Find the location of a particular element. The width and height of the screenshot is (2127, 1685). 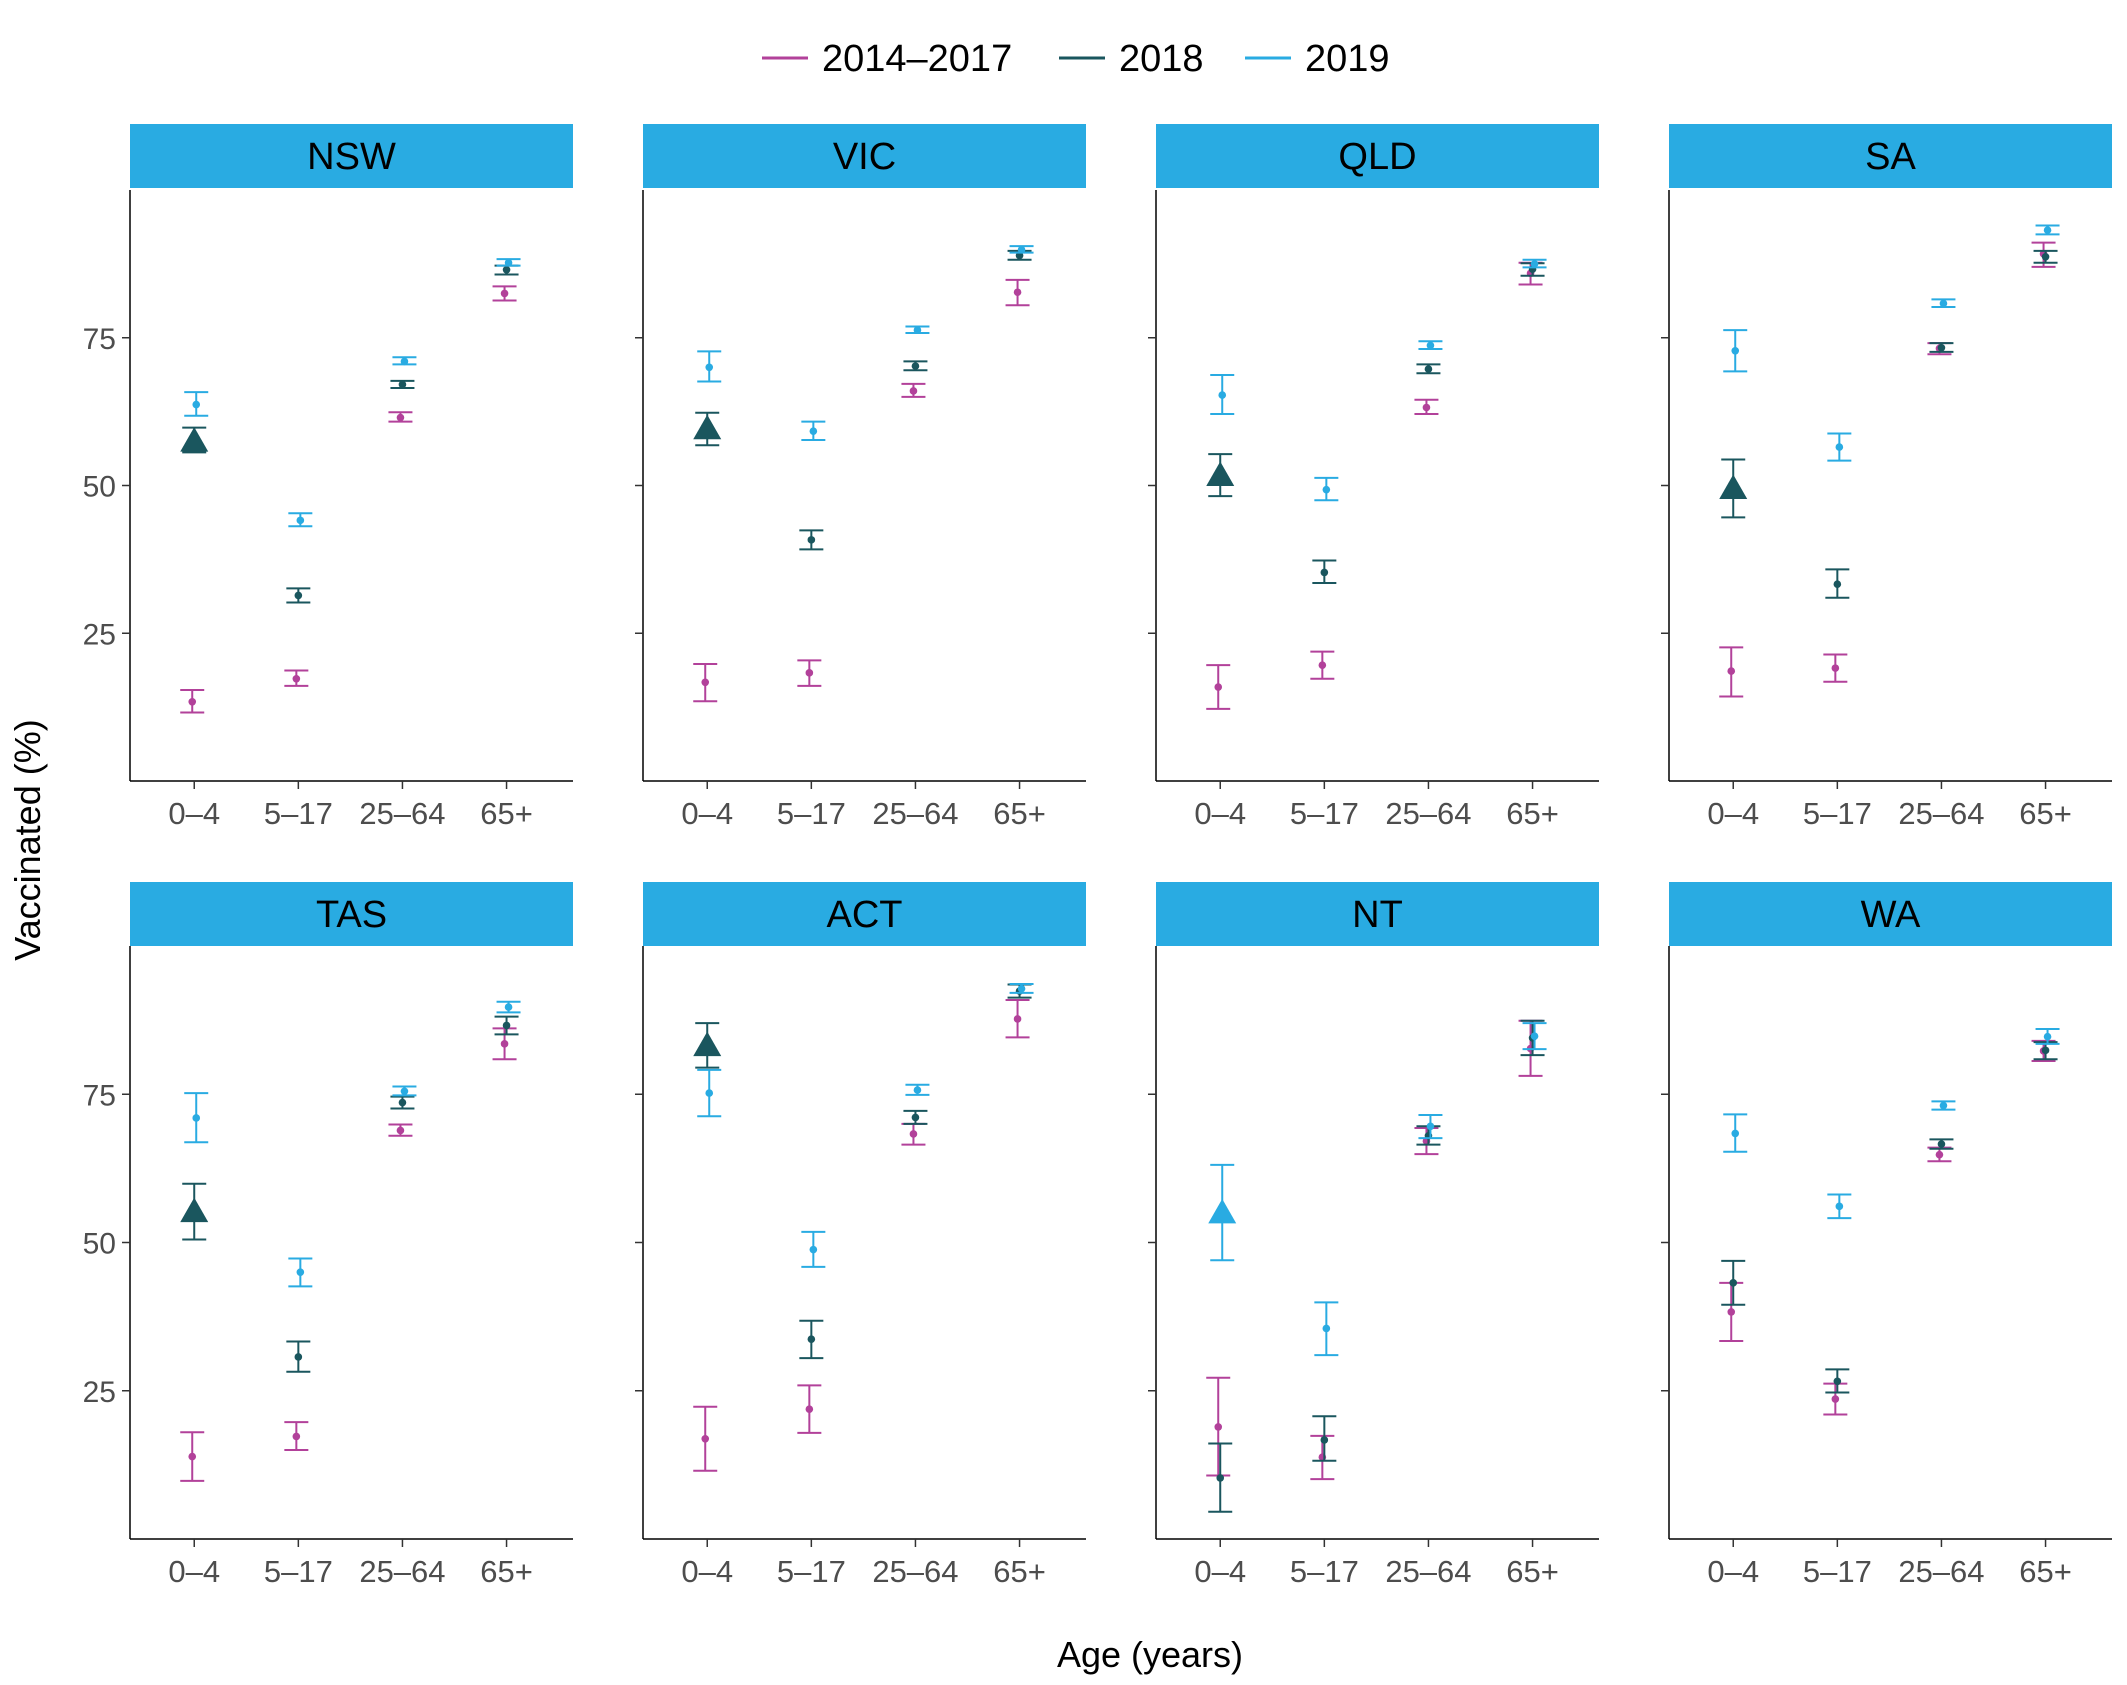

legend-label-2018: 2018 is located at coordinates (1161, 59).